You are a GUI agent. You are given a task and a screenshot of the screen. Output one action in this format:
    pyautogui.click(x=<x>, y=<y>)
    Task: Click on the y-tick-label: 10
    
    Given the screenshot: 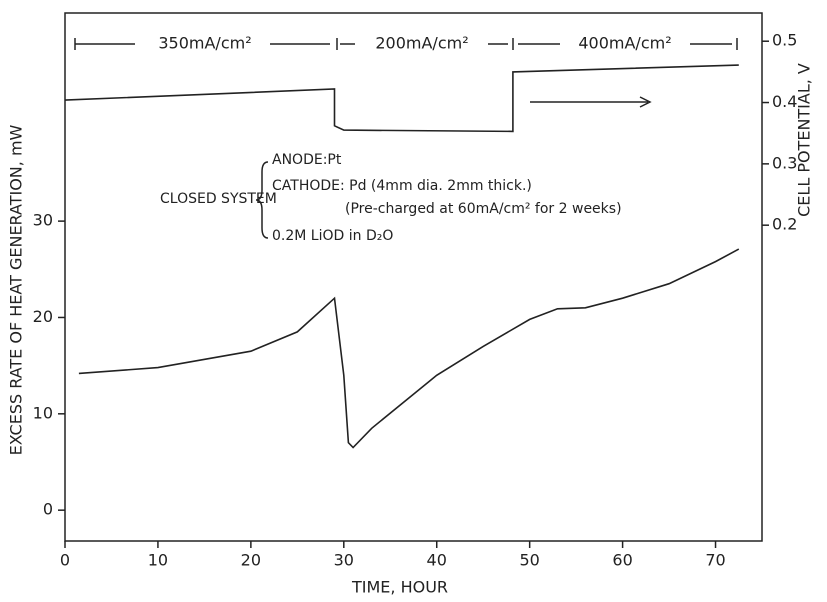 What is the action you would take?
    pyautogui.click(x=43, y=412)
    